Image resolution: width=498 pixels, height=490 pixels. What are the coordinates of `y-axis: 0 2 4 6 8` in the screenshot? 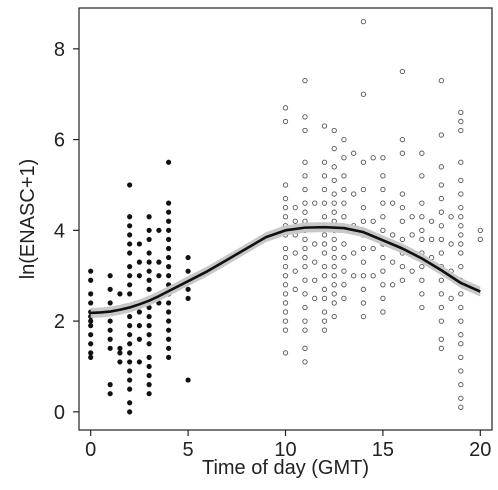 It's located at (66, 231).